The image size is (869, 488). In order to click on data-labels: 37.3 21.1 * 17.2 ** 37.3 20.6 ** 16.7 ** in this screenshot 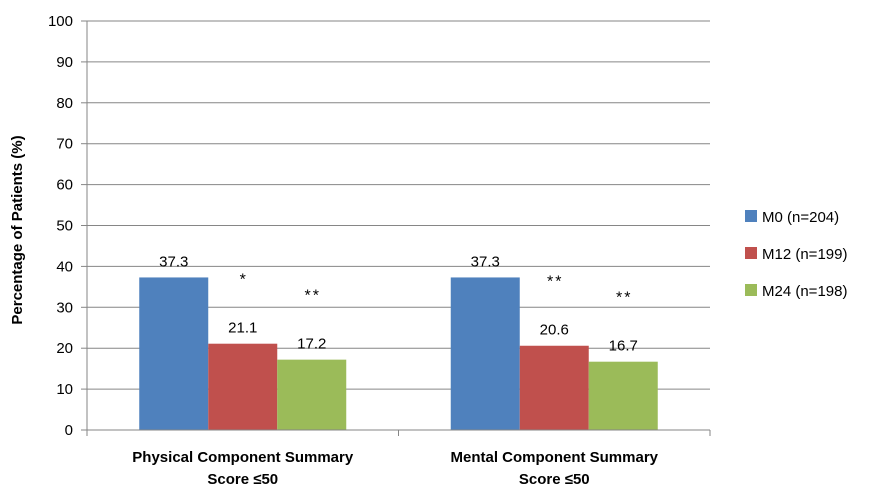, I will do `click(398, 303)`.